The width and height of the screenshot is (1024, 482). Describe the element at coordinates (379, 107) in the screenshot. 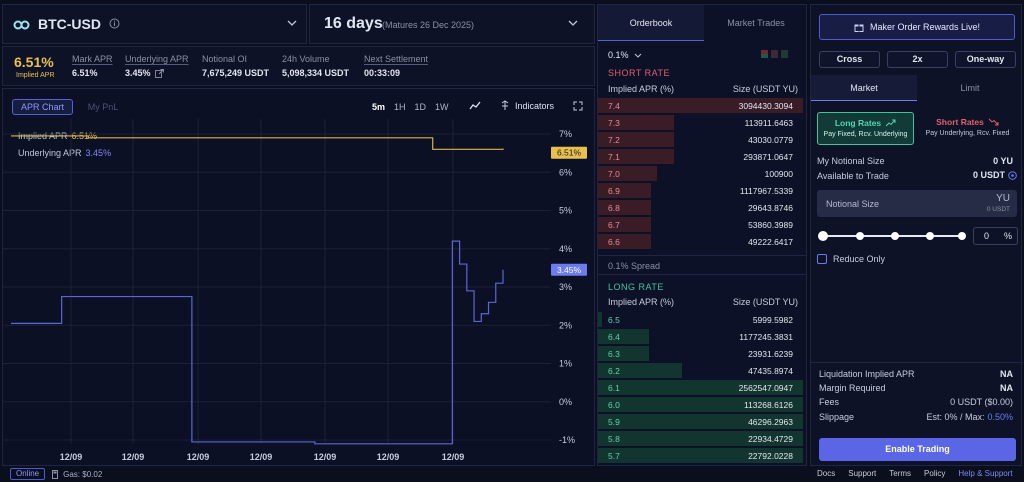

I see `timeframe-5m: 5m` at that location.